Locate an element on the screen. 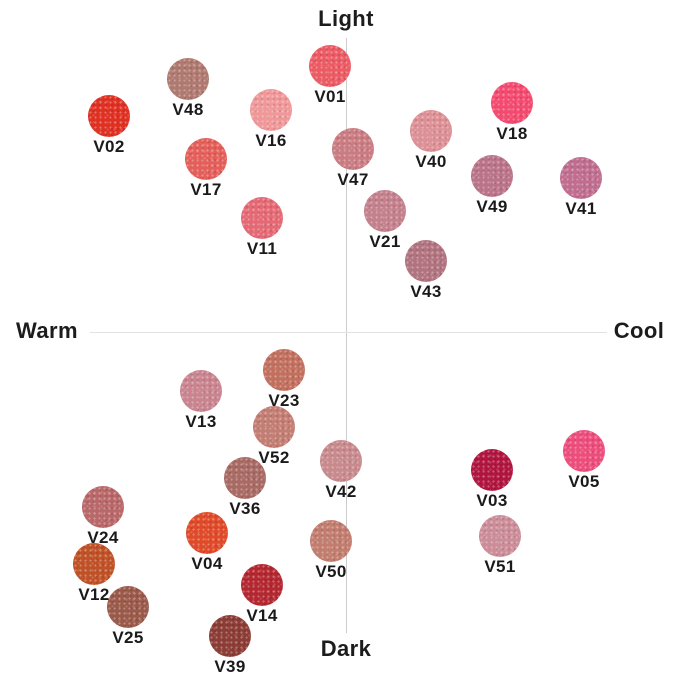 The height and width of the screenshot is (679, 679). swatch-v13: V13 is located at coordinates (201, 400).